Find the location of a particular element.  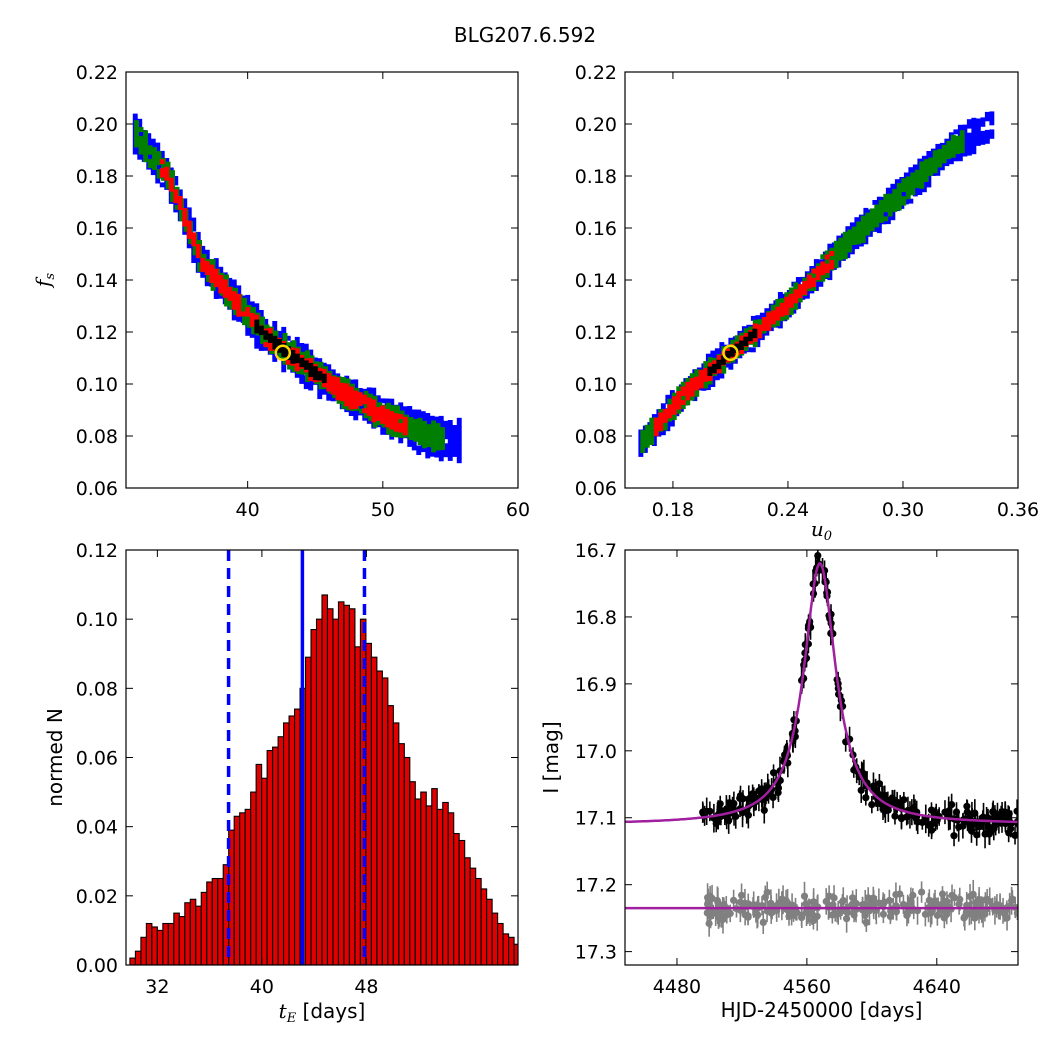

y-tick-label: 0.10 is located at coordinates (97, 620).